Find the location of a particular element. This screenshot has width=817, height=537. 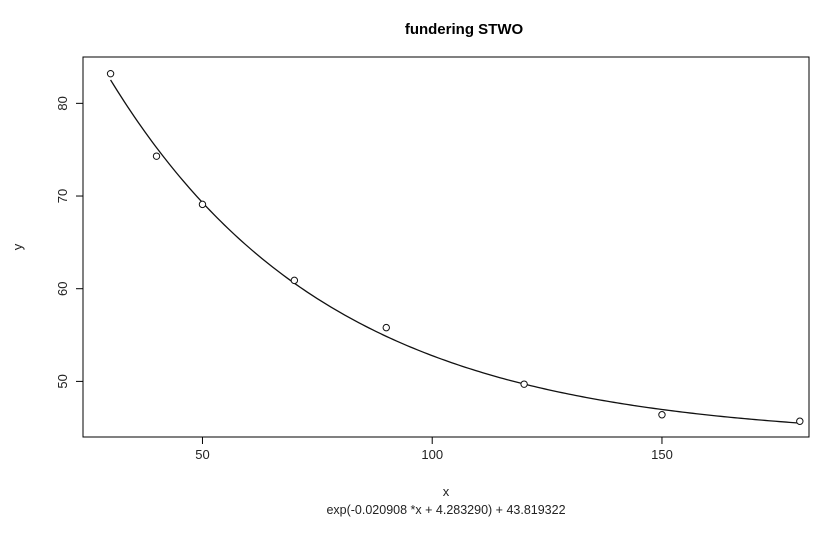

y-tick-label: 60 is located at coordinates (62, 288).